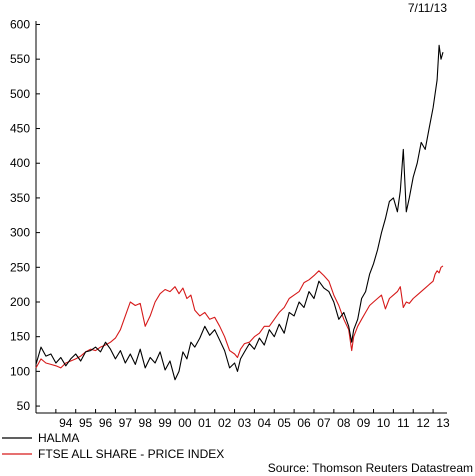  I want to click on x-tick-label: 97, so click(126, 423).